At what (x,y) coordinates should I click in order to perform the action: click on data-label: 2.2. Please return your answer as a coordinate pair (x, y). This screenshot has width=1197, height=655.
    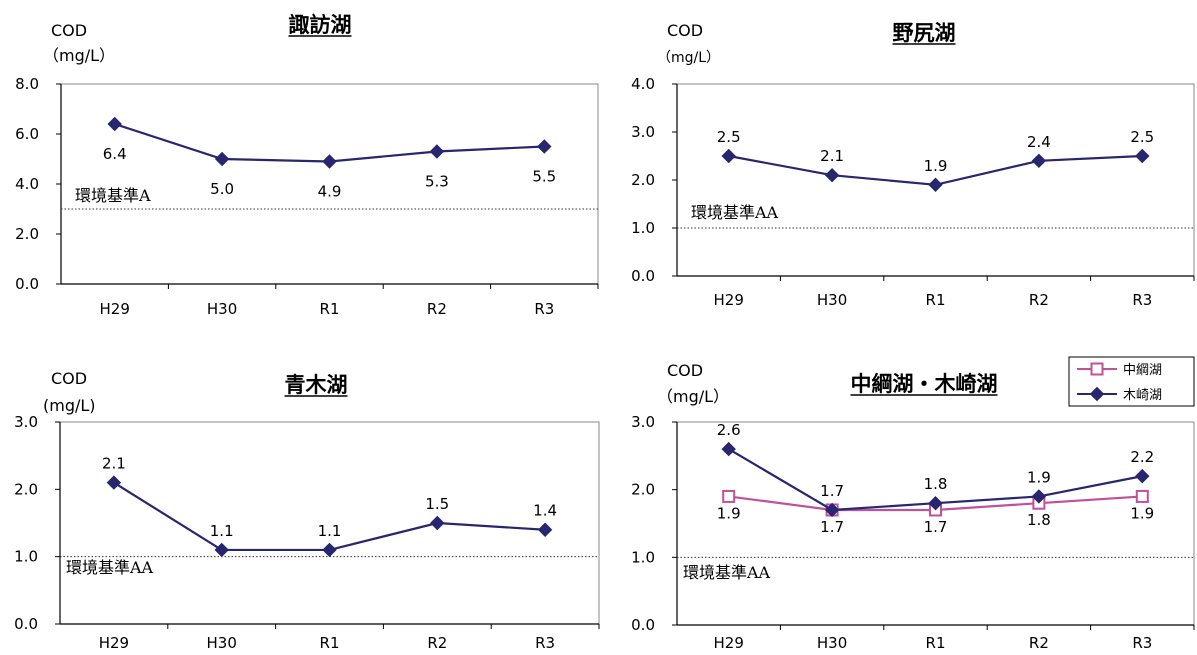
    Looking at the image, I should click on (1142, 457).